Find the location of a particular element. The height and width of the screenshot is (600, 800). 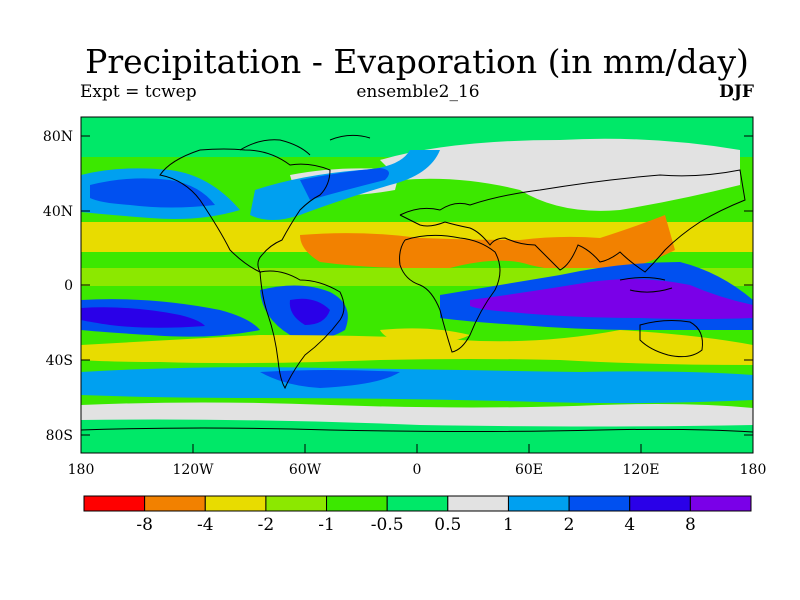

lon-label-120w: 120W is located at coordinates (193, 470).